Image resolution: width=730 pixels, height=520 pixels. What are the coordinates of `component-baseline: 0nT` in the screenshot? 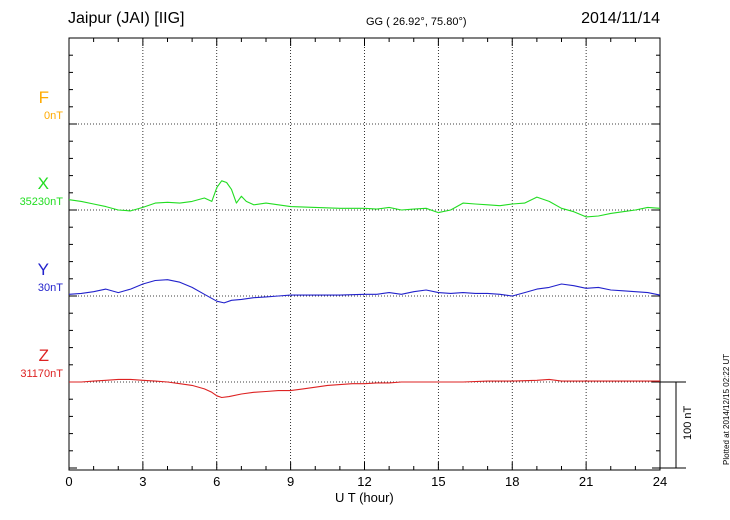 It's located at (53, 116).